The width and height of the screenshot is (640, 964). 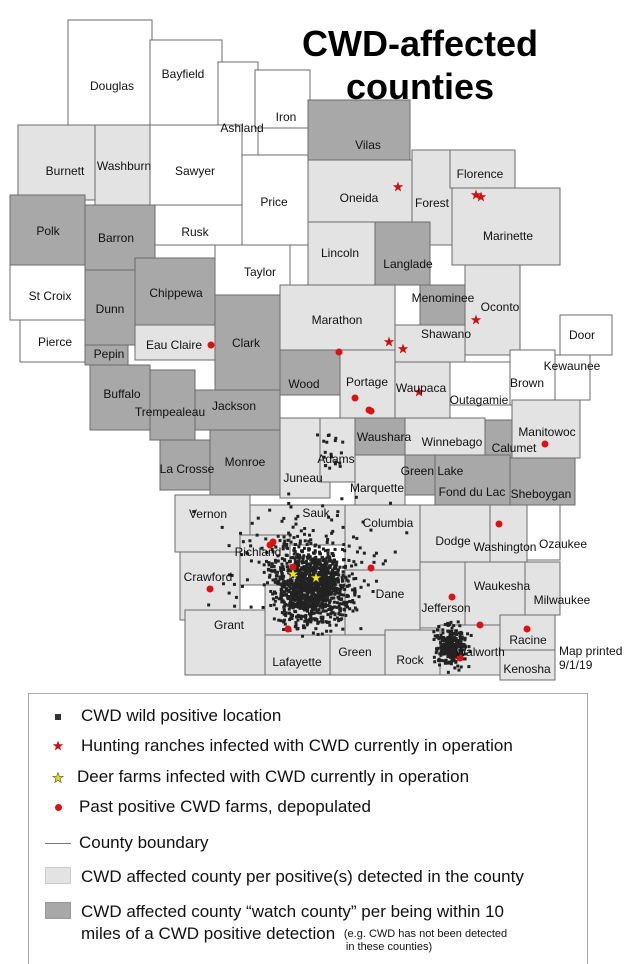 What do you see at coordinates (335, 459) in the screenshot?
I see `county-label: Adams` at bounding box center [335, 459].